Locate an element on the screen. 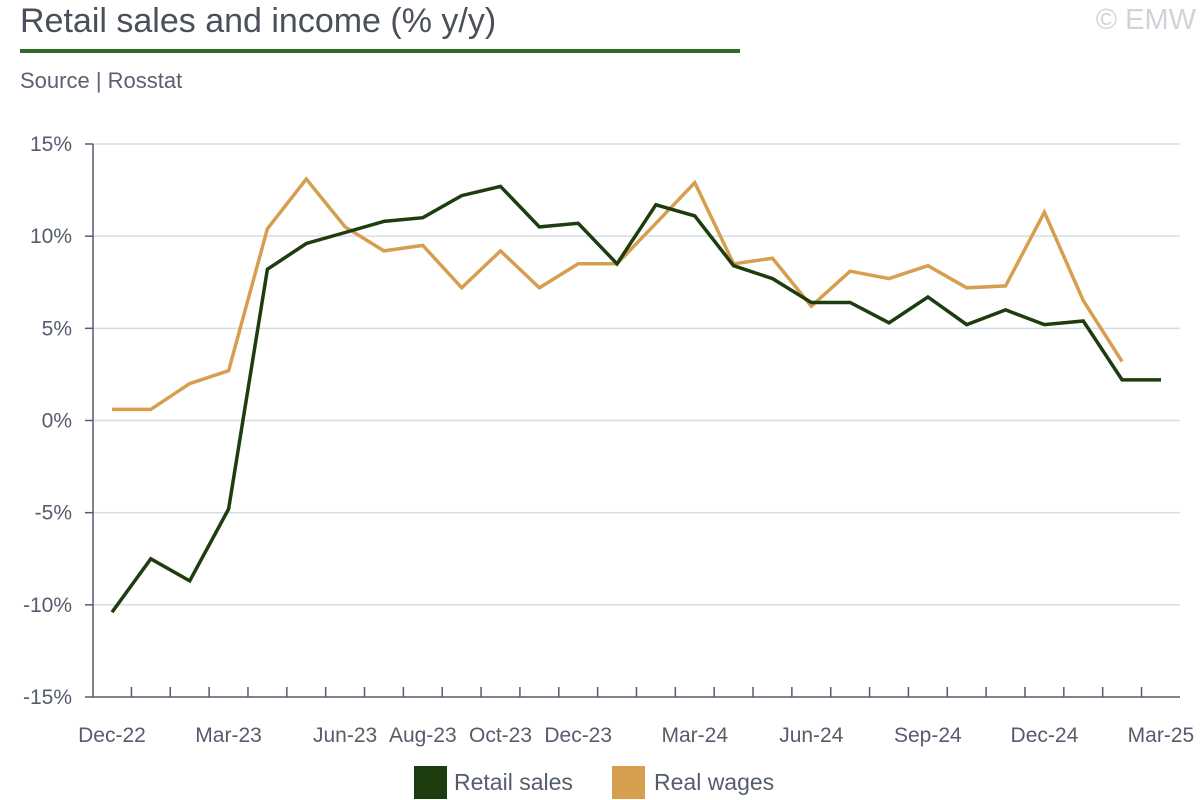 Image resolution: width=1200 pixels, height=800 pixels. title-underline is located at coordinates (380, 51).